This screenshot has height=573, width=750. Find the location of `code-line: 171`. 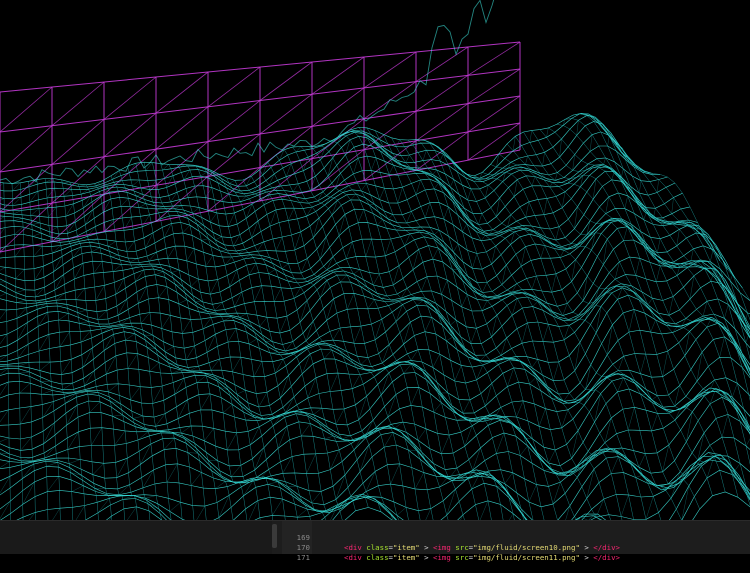

code-line: 171 is located at coordinates (375, 548).